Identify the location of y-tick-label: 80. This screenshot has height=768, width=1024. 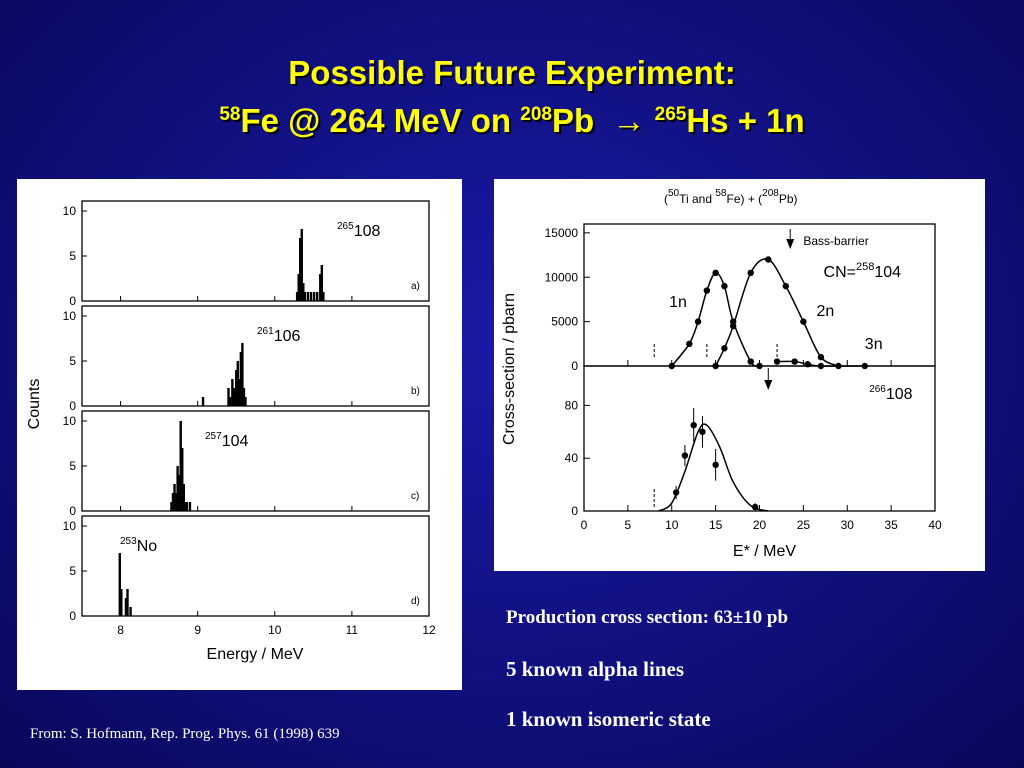
(572, 405).